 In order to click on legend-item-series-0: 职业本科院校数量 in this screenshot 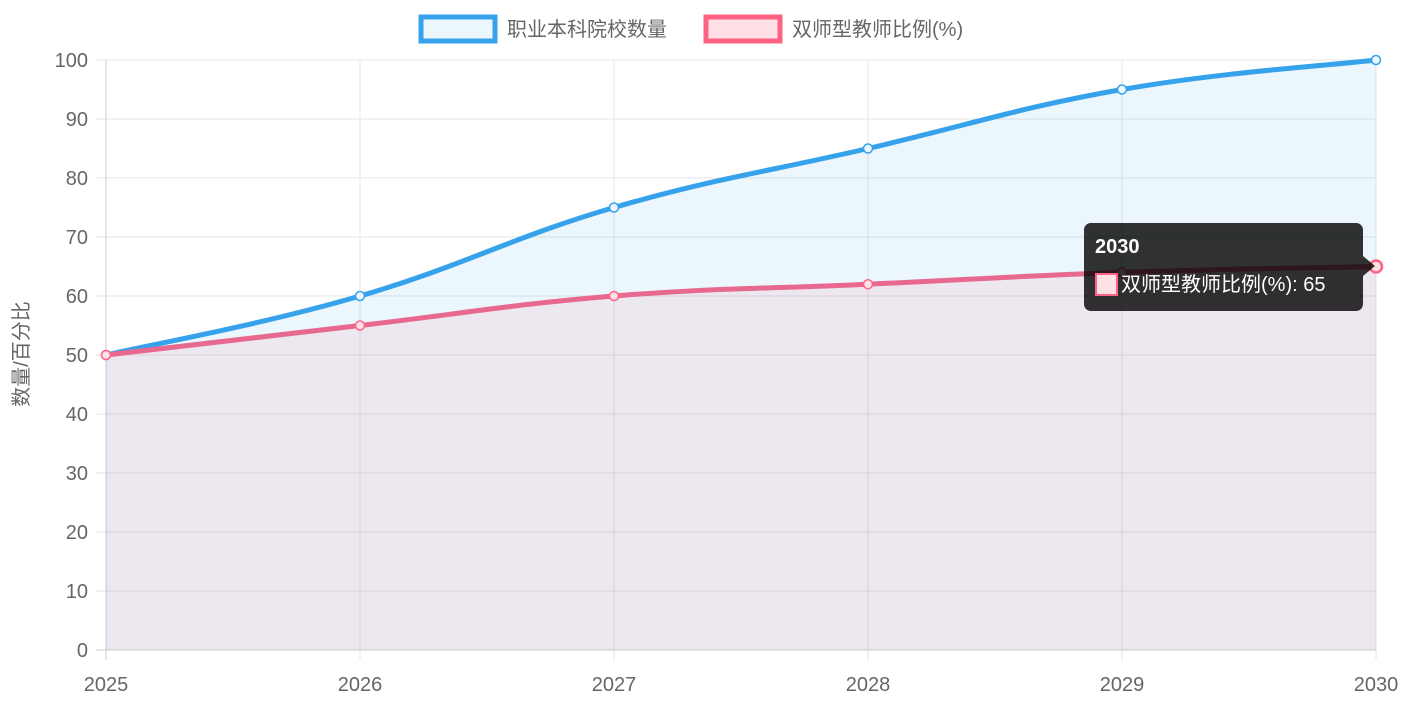, I will do `click(542, 29)`.